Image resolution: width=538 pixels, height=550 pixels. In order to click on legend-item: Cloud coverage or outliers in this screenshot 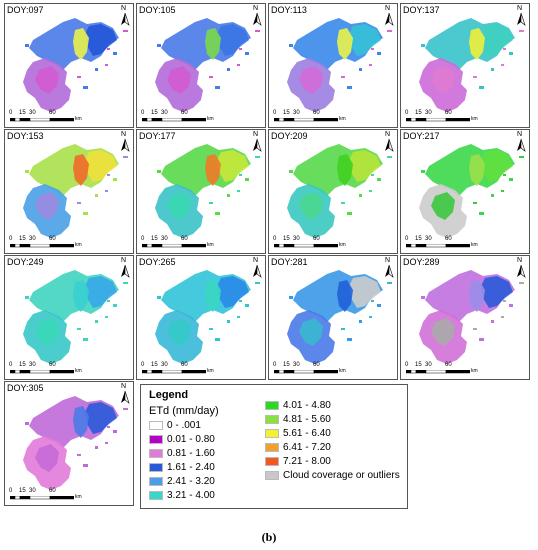, I will do `click(332, 475)`.